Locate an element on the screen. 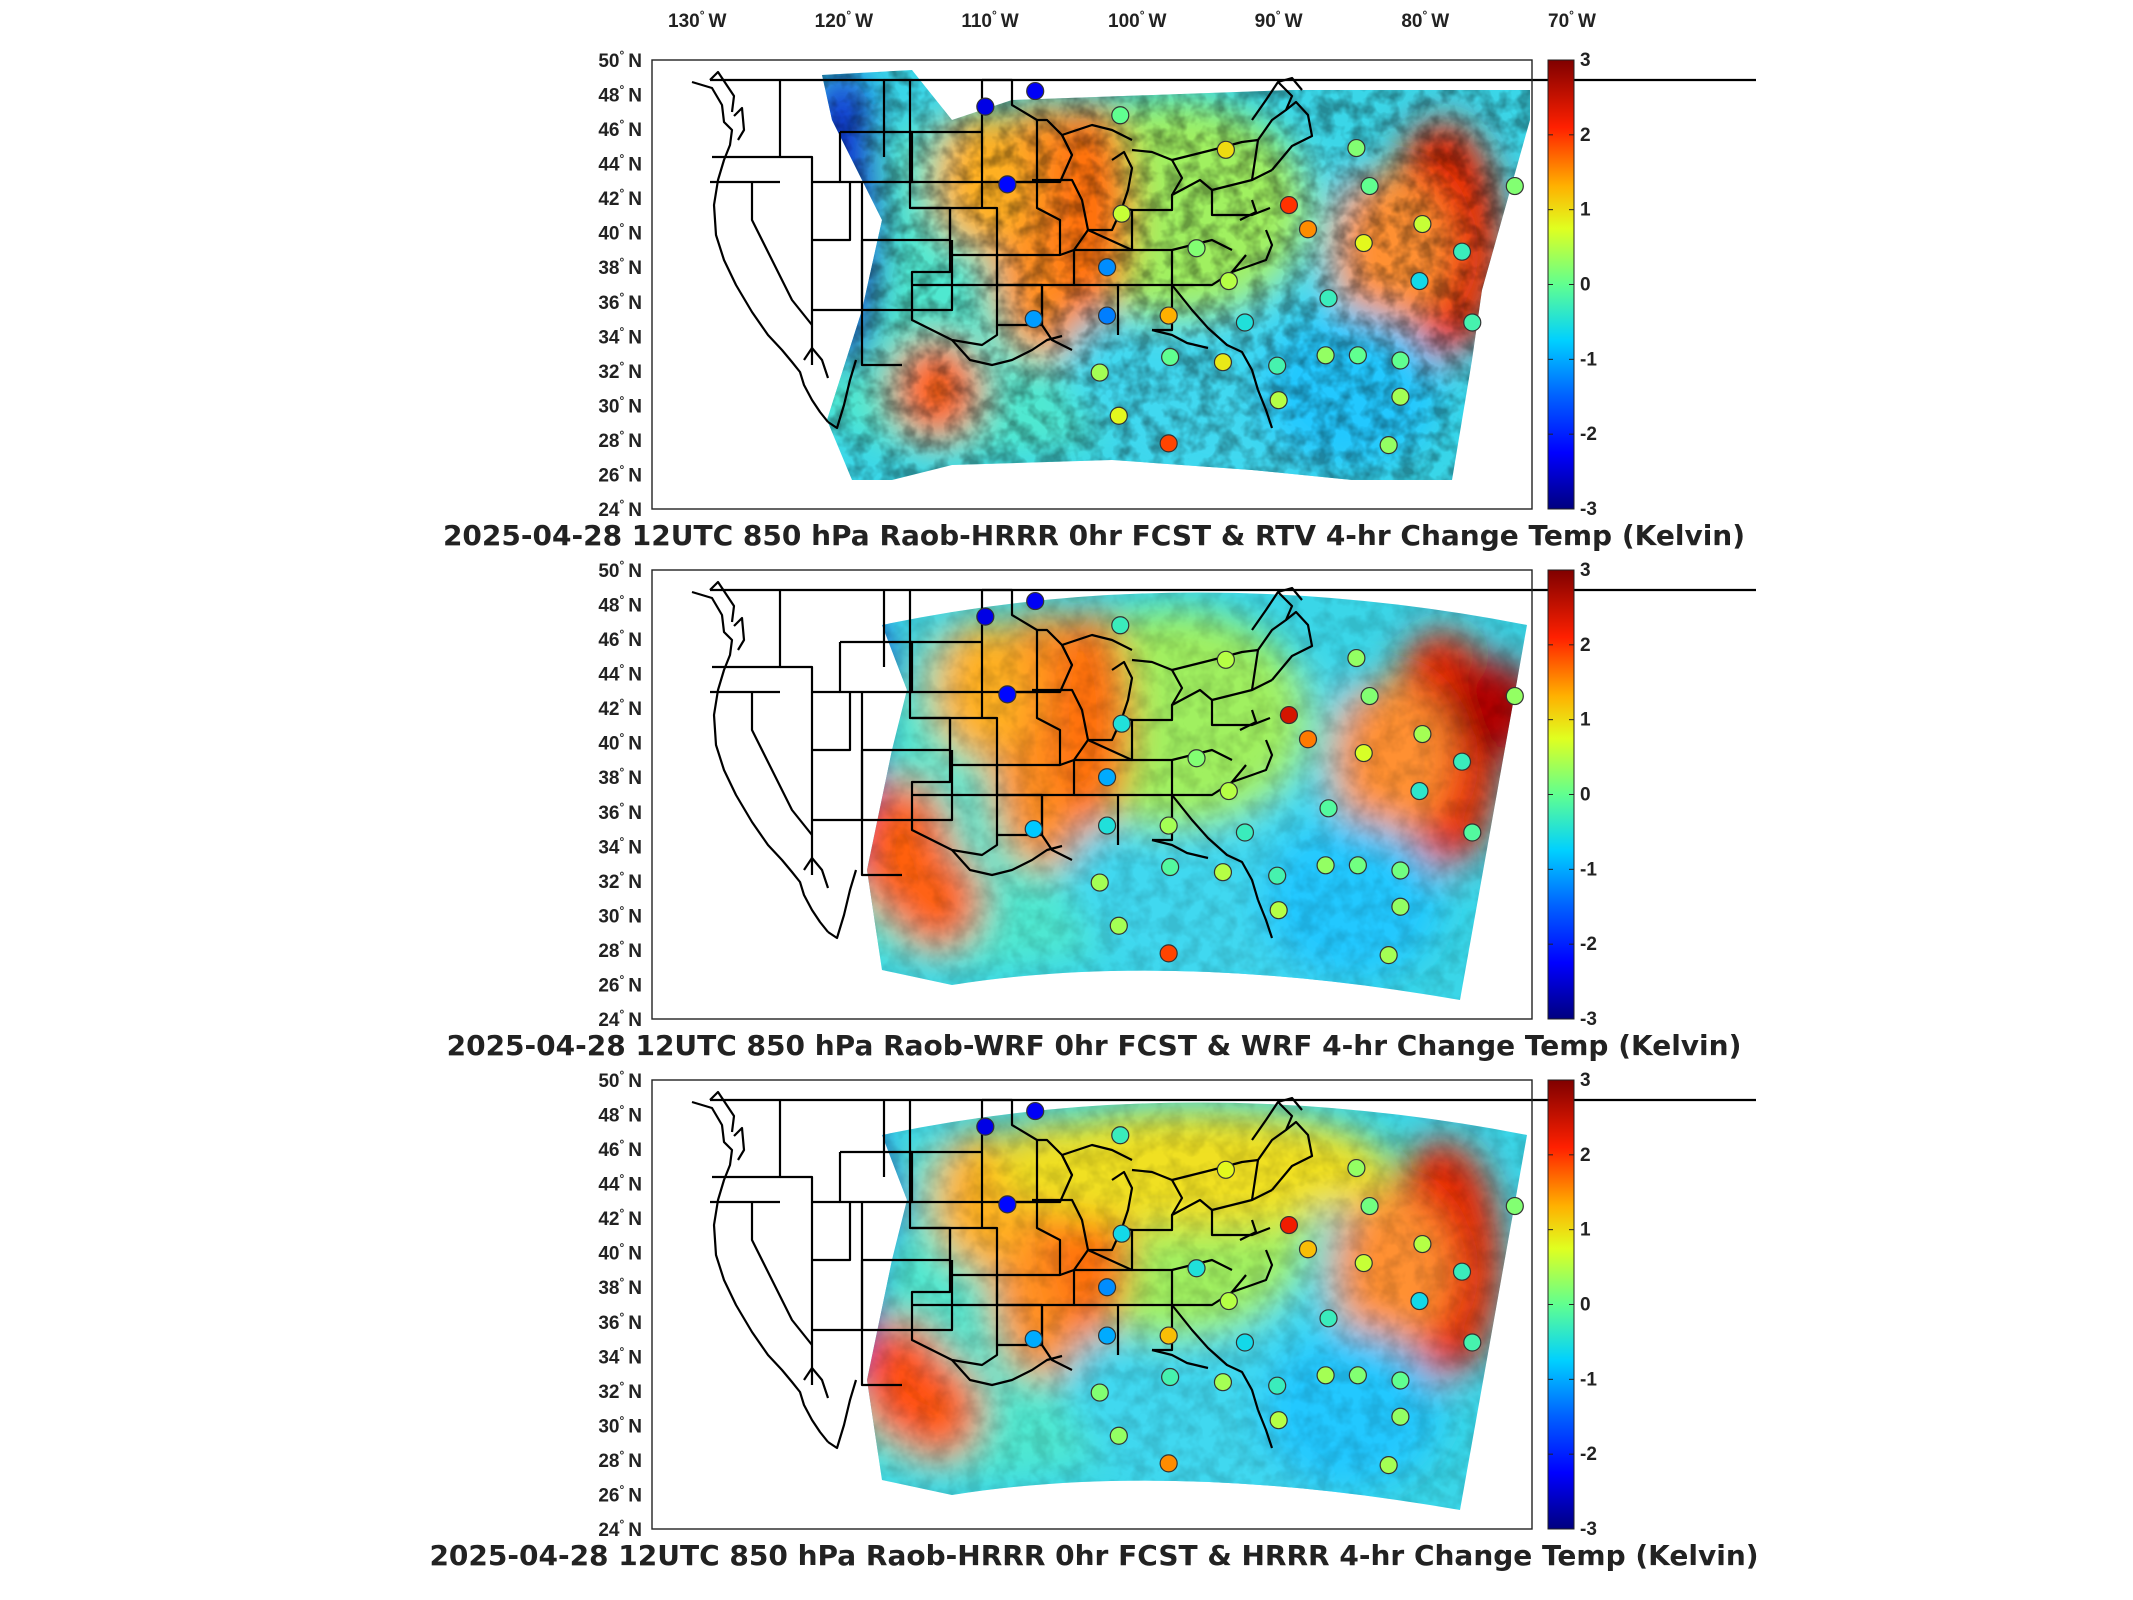 This screenshot has height=1600, width=2133. longitude-label: 100° W is located at coordinates (1137, 20).